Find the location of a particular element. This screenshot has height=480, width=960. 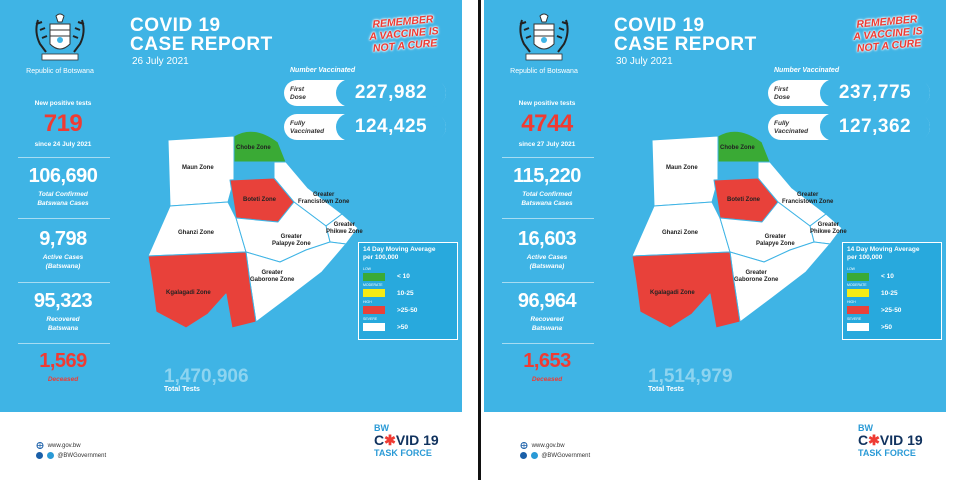

zone-label-francistown: Greater Francistown Zone is located at coordinates (323, 199).